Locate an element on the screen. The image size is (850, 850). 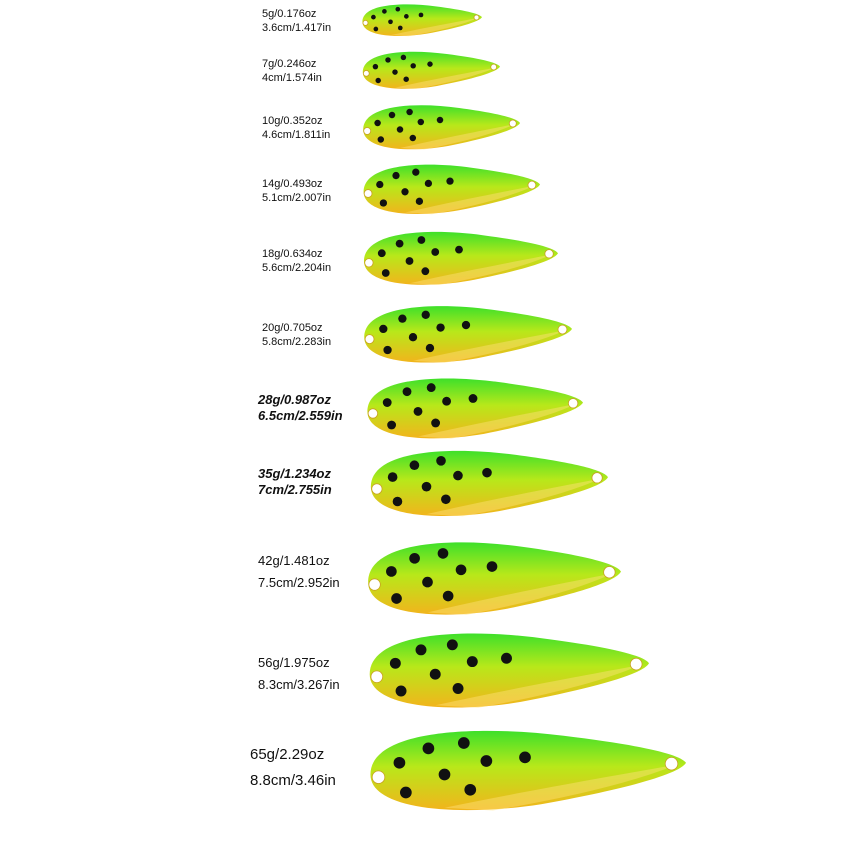
lure-label: 5g/0.176oz 3.6cm/1.417in is located at coordinates (296, 22).